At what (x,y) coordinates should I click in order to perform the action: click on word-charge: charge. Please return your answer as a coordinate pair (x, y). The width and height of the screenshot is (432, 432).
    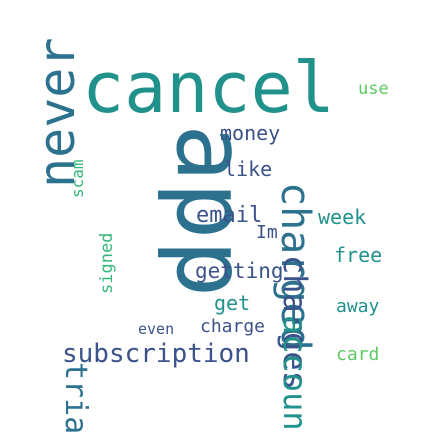
    Looking at the image, I should click on (232, 326).